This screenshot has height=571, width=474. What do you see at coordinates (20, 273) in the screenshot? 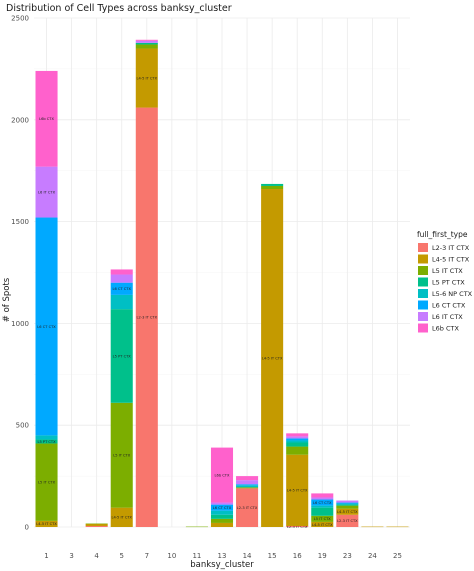
I see `y-axis: 0 500 1000 1500 2000 2500` at bounding box center [20, 273].